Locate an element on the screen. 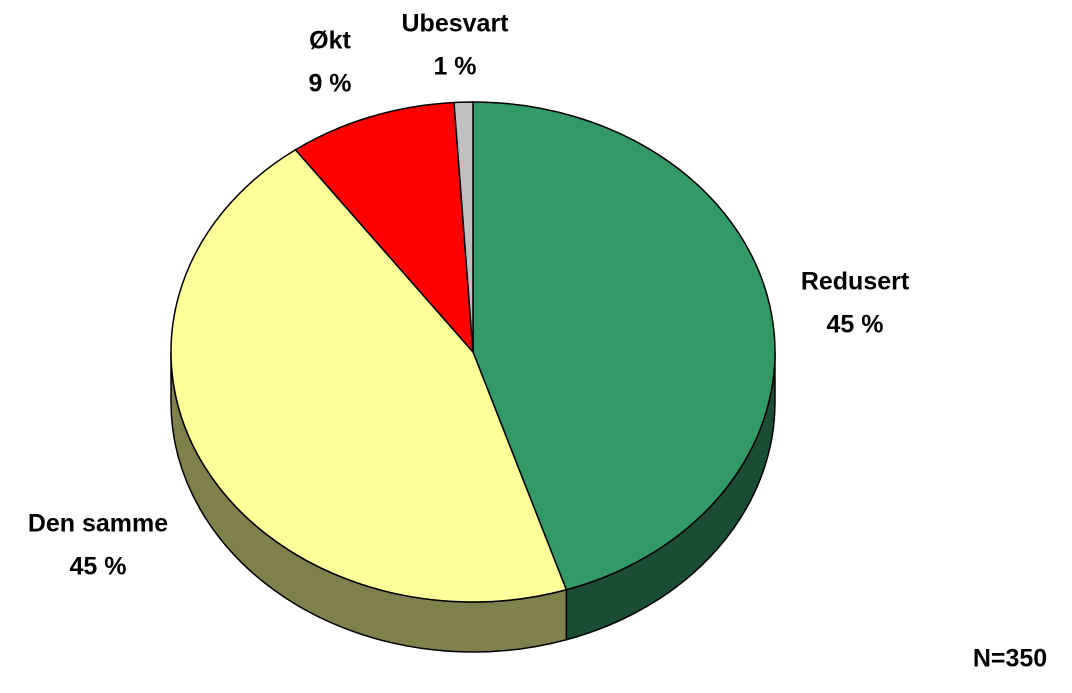  slice-label: Redusert is located at coordinates (855, 282).